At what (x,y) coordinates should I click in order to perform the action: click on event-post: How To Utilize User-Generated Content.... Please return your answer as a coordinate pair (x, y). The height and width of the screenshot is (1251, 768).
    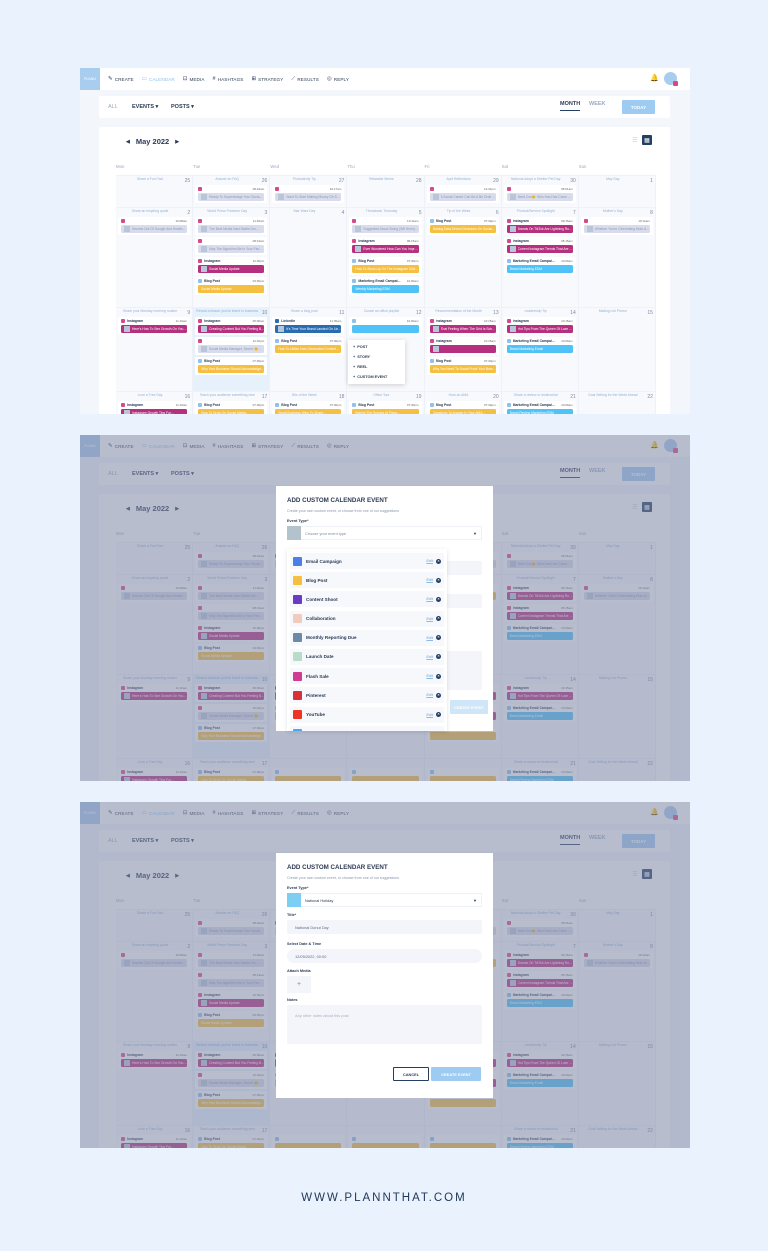
    Looking at the image, I should click on (308, 349).